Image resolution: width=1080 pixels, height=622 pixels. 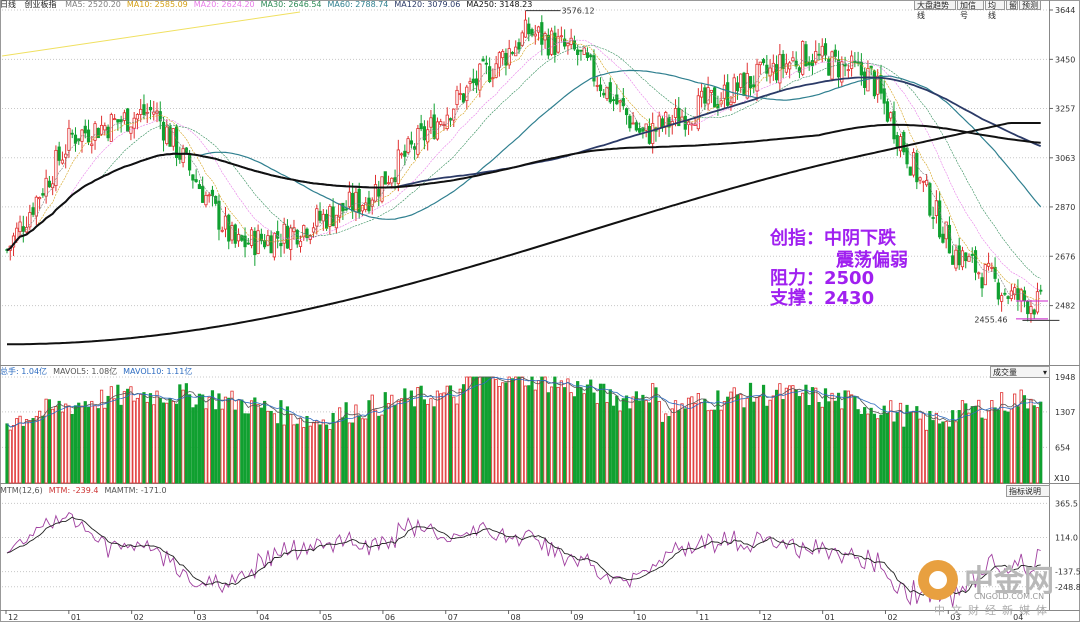 I want to click on indicator-select: 成交量 ▾, so click(x=1020, y=372).